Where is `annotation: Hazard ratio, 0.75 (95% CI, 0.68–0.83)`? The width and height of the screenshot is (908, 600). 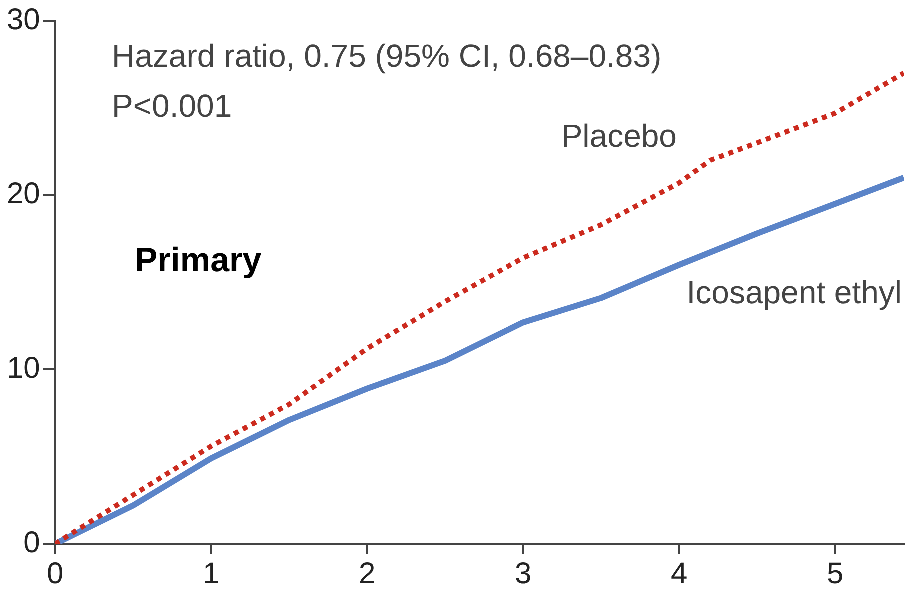
annotation: Hazard ratio, 0.75 (95% CI, 0.68–0.83) is located at coordinates (387, 56).